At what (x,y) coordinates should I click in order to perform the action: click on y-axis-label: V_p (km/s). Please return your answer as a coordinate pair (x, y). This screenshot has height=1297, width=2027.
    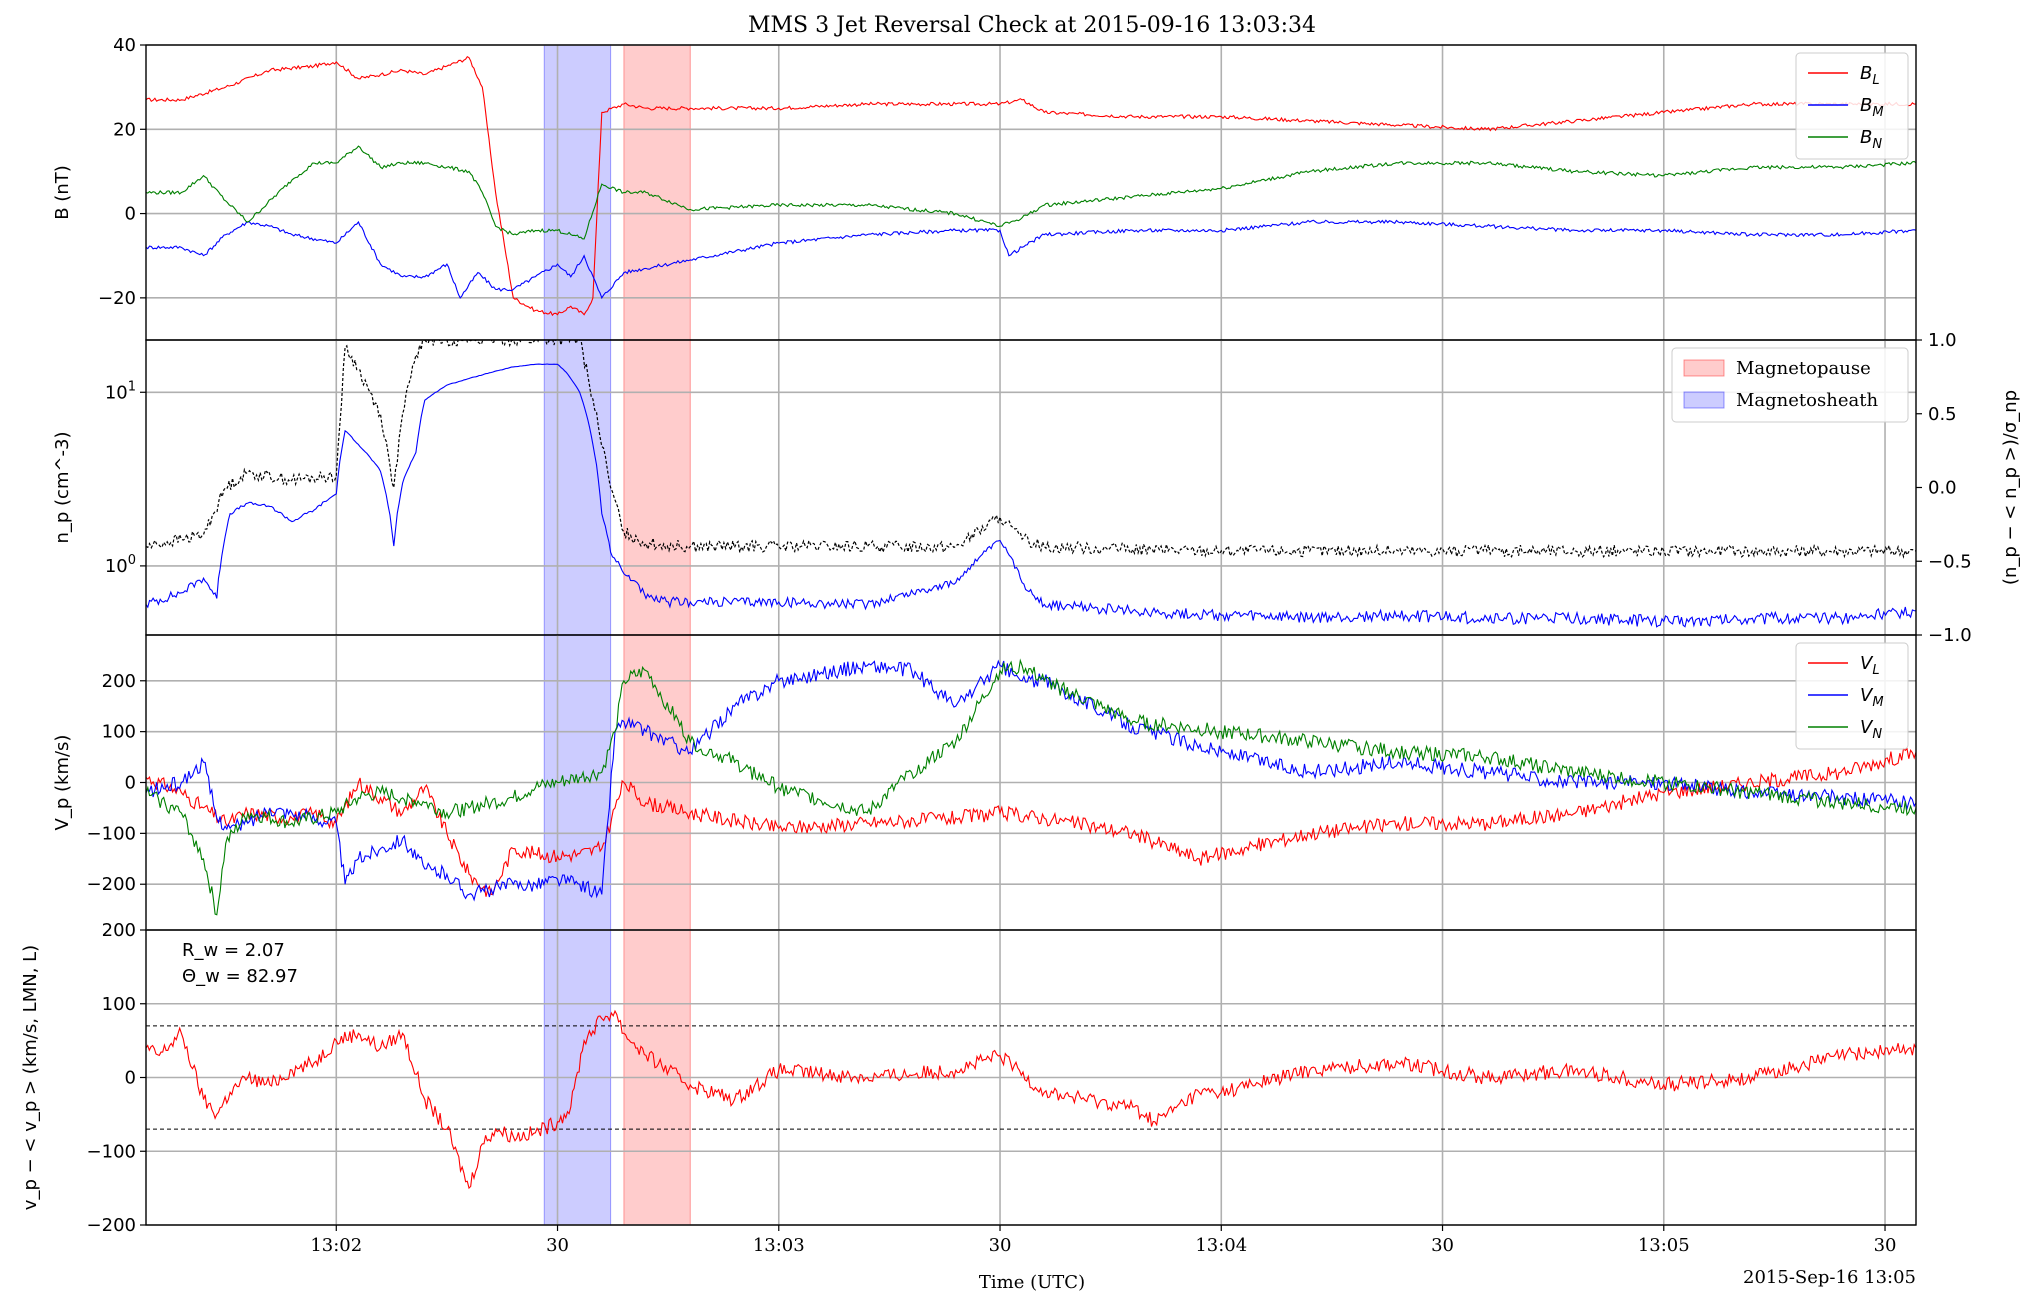
    Looking at the image, I should click on (62, 783).